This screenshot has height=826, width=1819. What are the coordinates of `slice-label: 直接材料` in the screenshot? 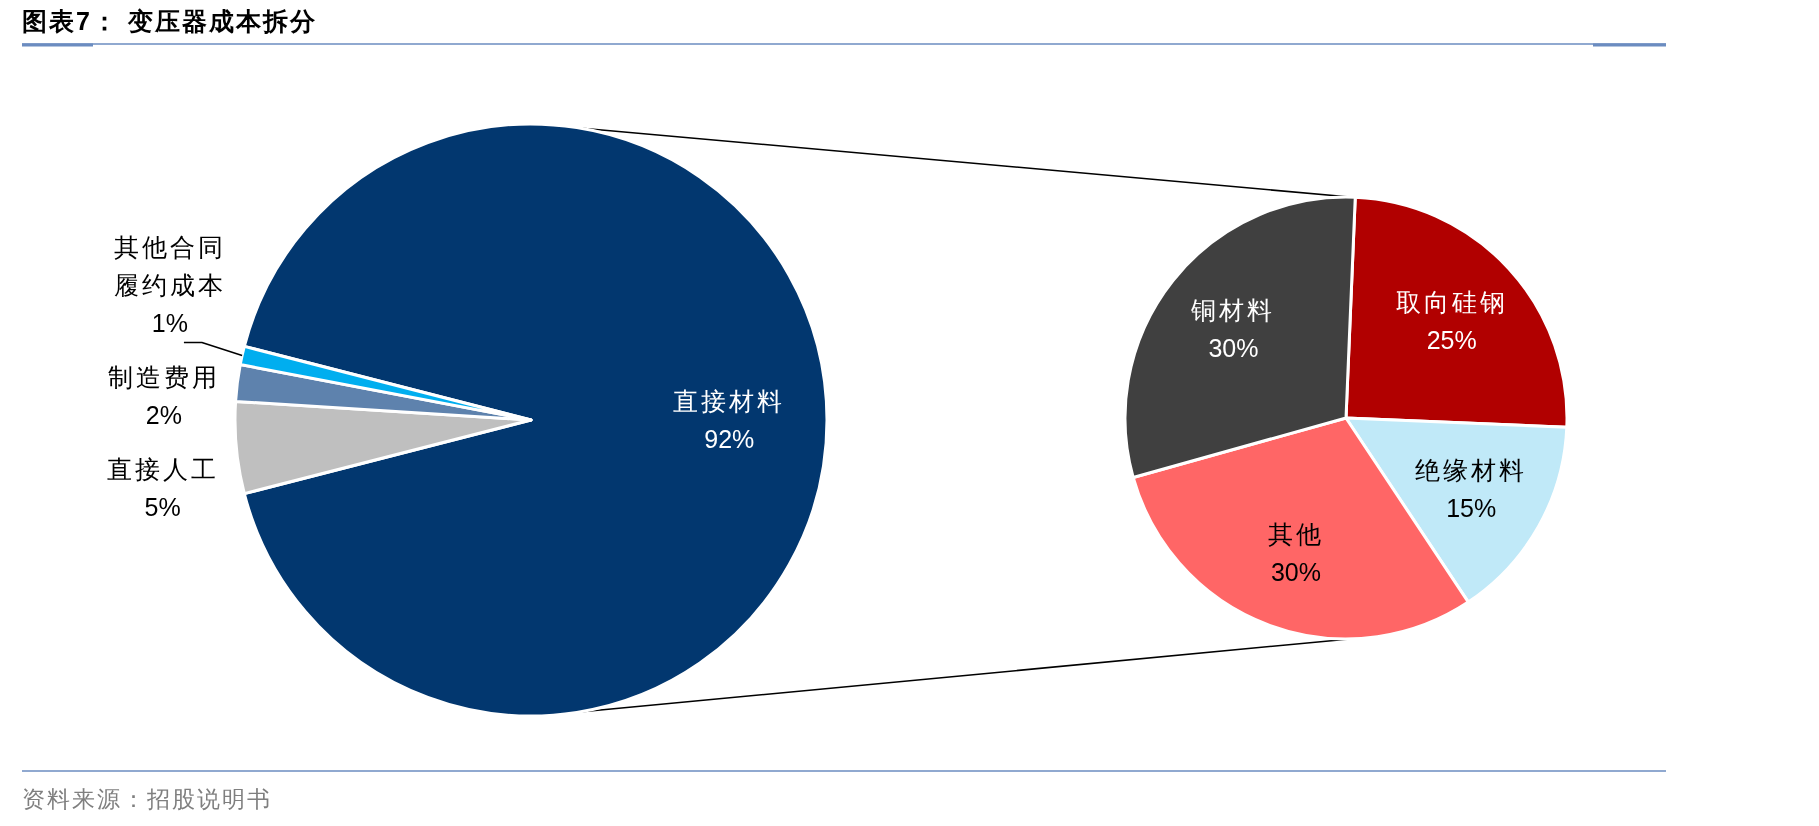 It's located at (729, 401).